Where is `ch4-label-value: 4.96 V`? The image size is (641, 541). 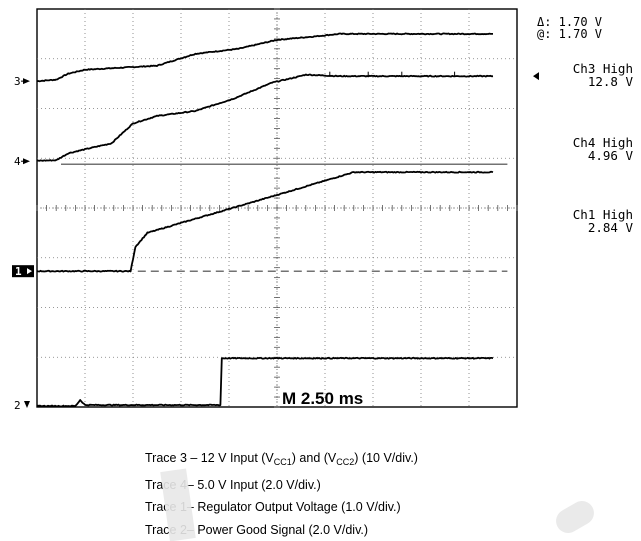
ch4-label-value: 4.96 V is located at coordinates (603, 155).